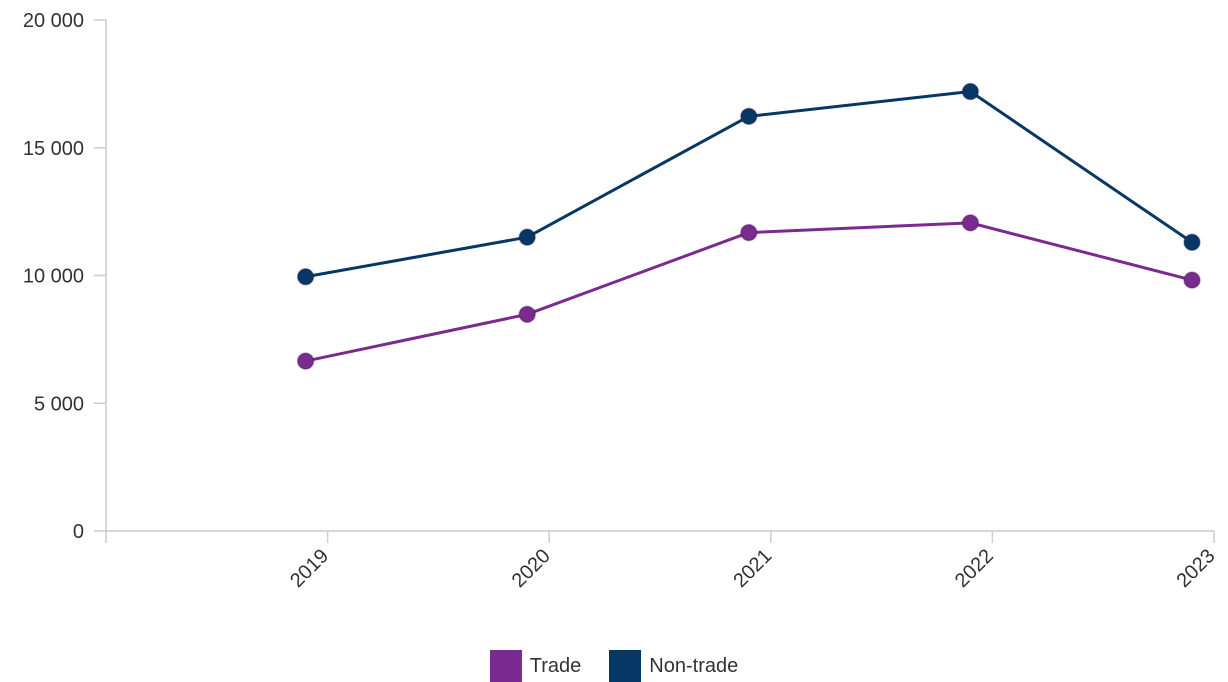 This screenshot has height=682, width=1228. What do you see at coordinates (309, 568) in the screenshot?
I see `x-tick-label: 2019` at bounding box center [309, 568].